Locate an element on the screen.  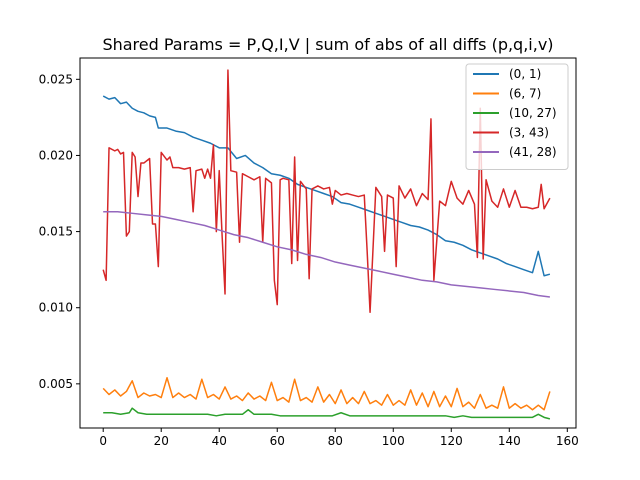
x-tick-label: 40 is located at coordinates (219, 441).